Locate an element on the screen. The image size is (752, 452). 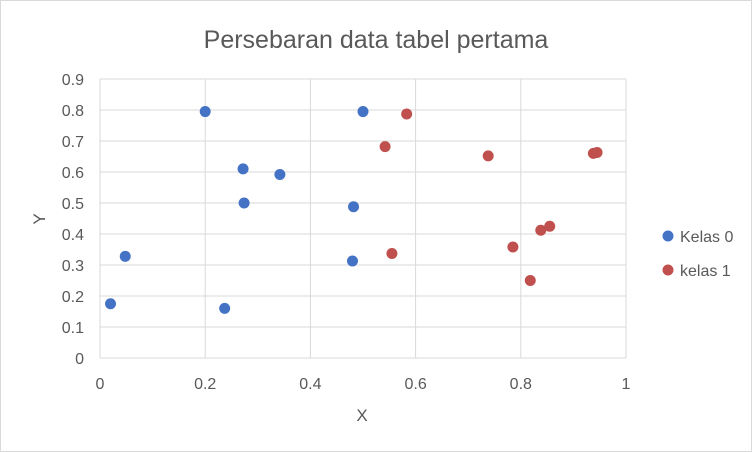
x-tick-label: 0.4 is located at coordinates (310, 384).